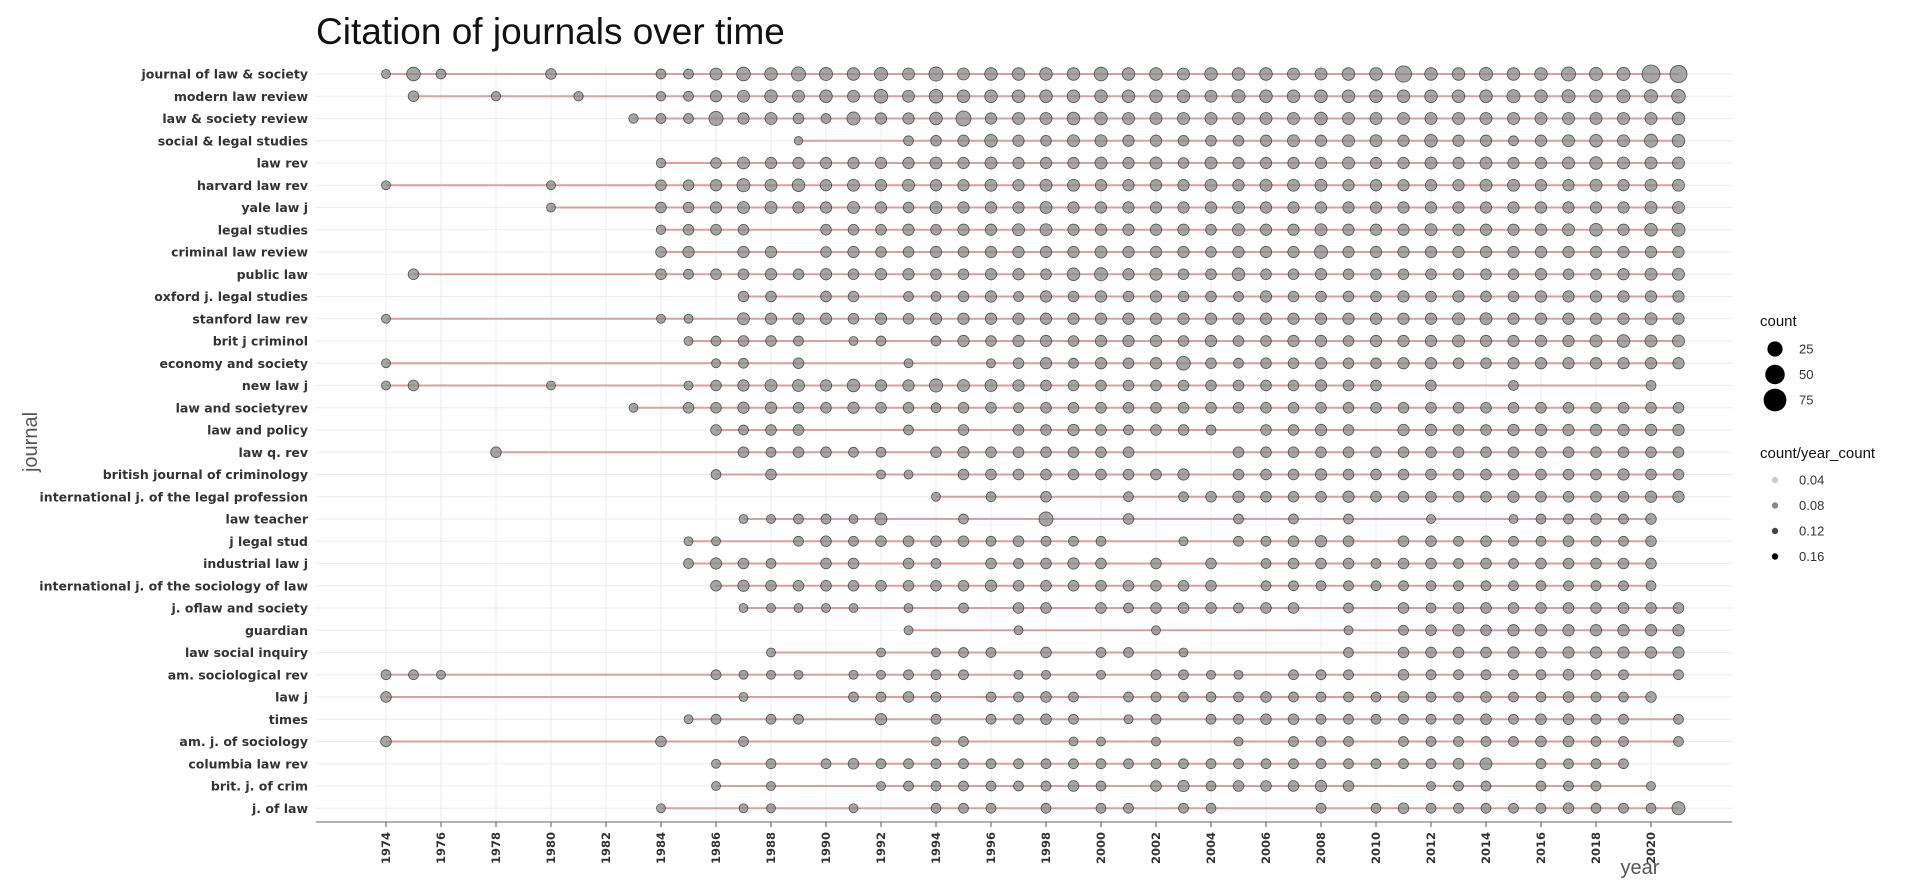  What do you see at coordinates (1775, 374) in the screenshot?
I see `legend-count-key` at bounding box center [1775, 374].